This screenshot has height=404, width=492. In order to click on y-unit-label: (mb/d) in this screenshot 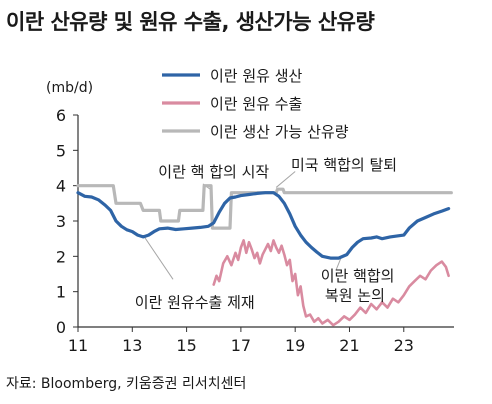, I will do `click(69, 88)`.